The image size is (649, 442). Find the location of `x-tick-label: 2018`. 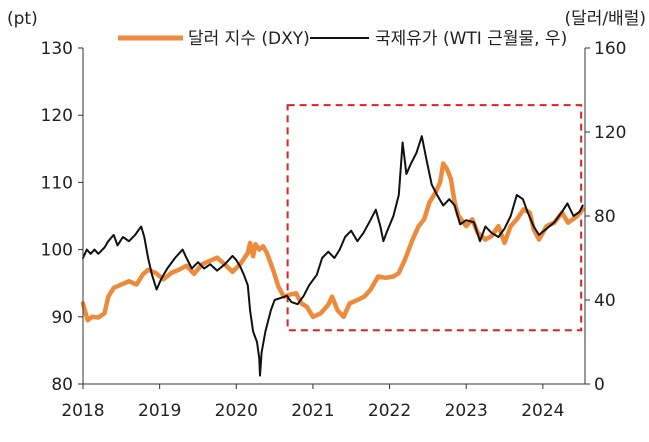

x-tick-label: 2018 is located at coordinates (82, 411).